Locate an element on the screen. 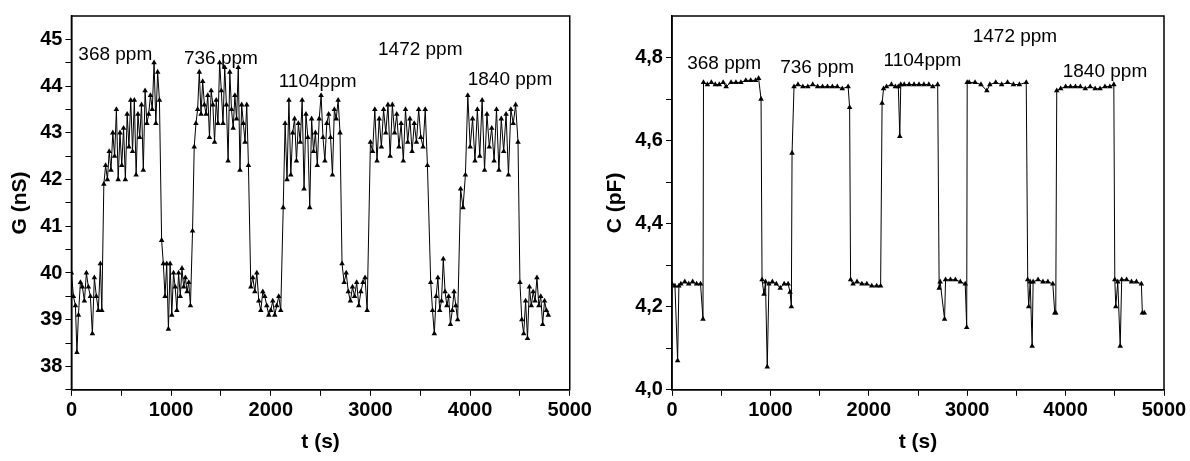 This screenshot has height=461, width=1190. y-tick-label: 4,4 is located at coordinates (649, 222).